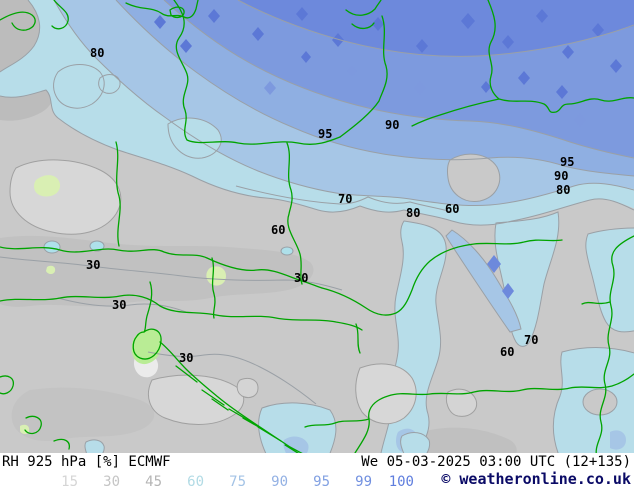 This screenshot has width=634, height=490. What do you see at coordinates (363, 482) in the screenshot?
I see `legend-value-99: 99` at bounding box center [363, 482].